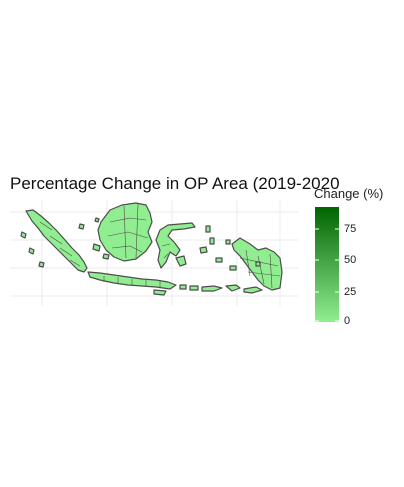 This screenshot has width=404, height=487. What do you see at coordinates (101, 251) in the screenshot?
I see `region-bangka-belitung` at bounding box center [101, 251].